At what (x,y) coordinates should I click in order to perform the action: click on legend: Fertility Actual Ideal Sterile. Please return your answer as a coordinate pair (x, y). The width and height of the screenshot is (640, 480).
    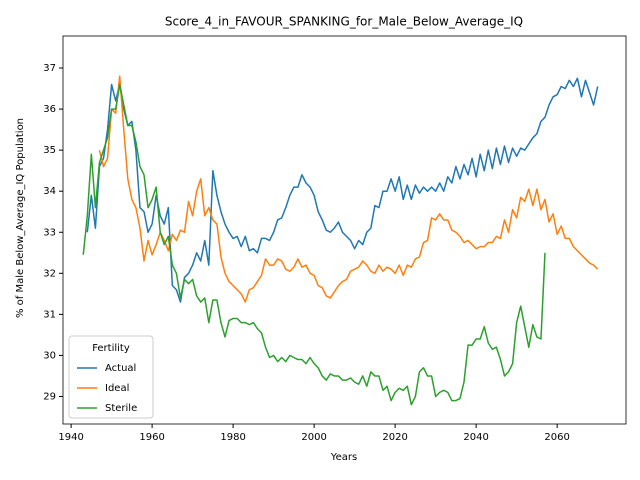
    Looking at the image, I should click on (111, 377).